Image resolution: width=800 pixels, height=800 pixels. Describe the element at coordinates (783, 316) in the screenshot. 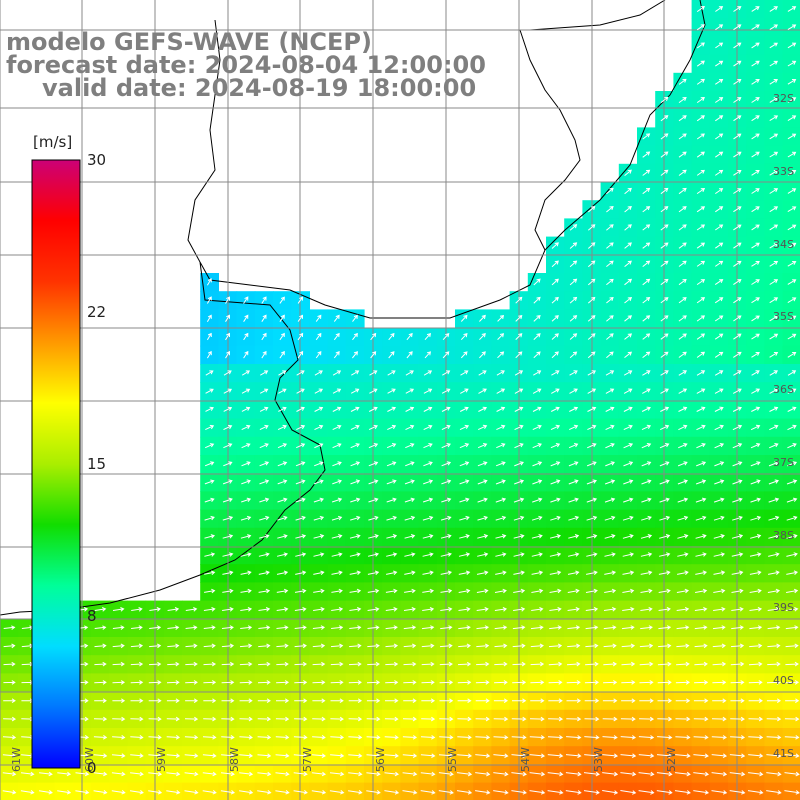

I see `lat-label: 35S` at that location.